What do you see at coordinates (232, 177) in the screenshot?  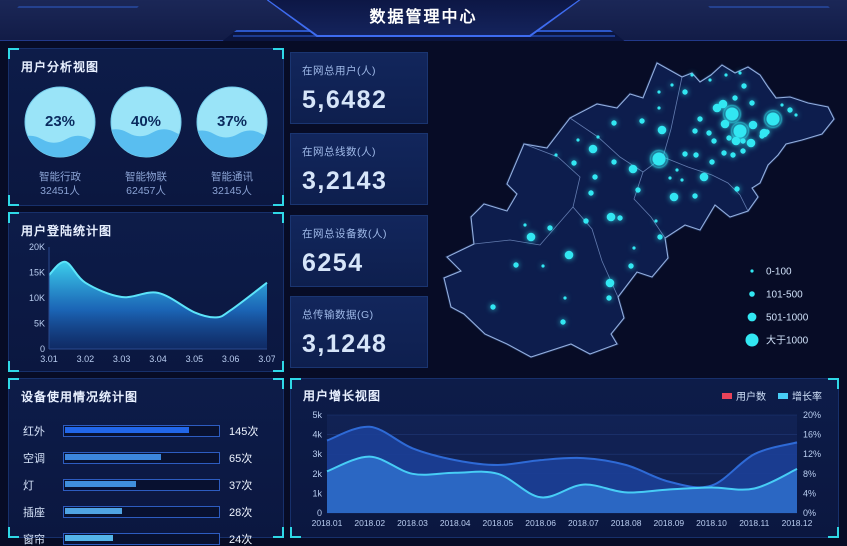 I see `gauge-label: 智能通讯` at bounding box center [232, 177].